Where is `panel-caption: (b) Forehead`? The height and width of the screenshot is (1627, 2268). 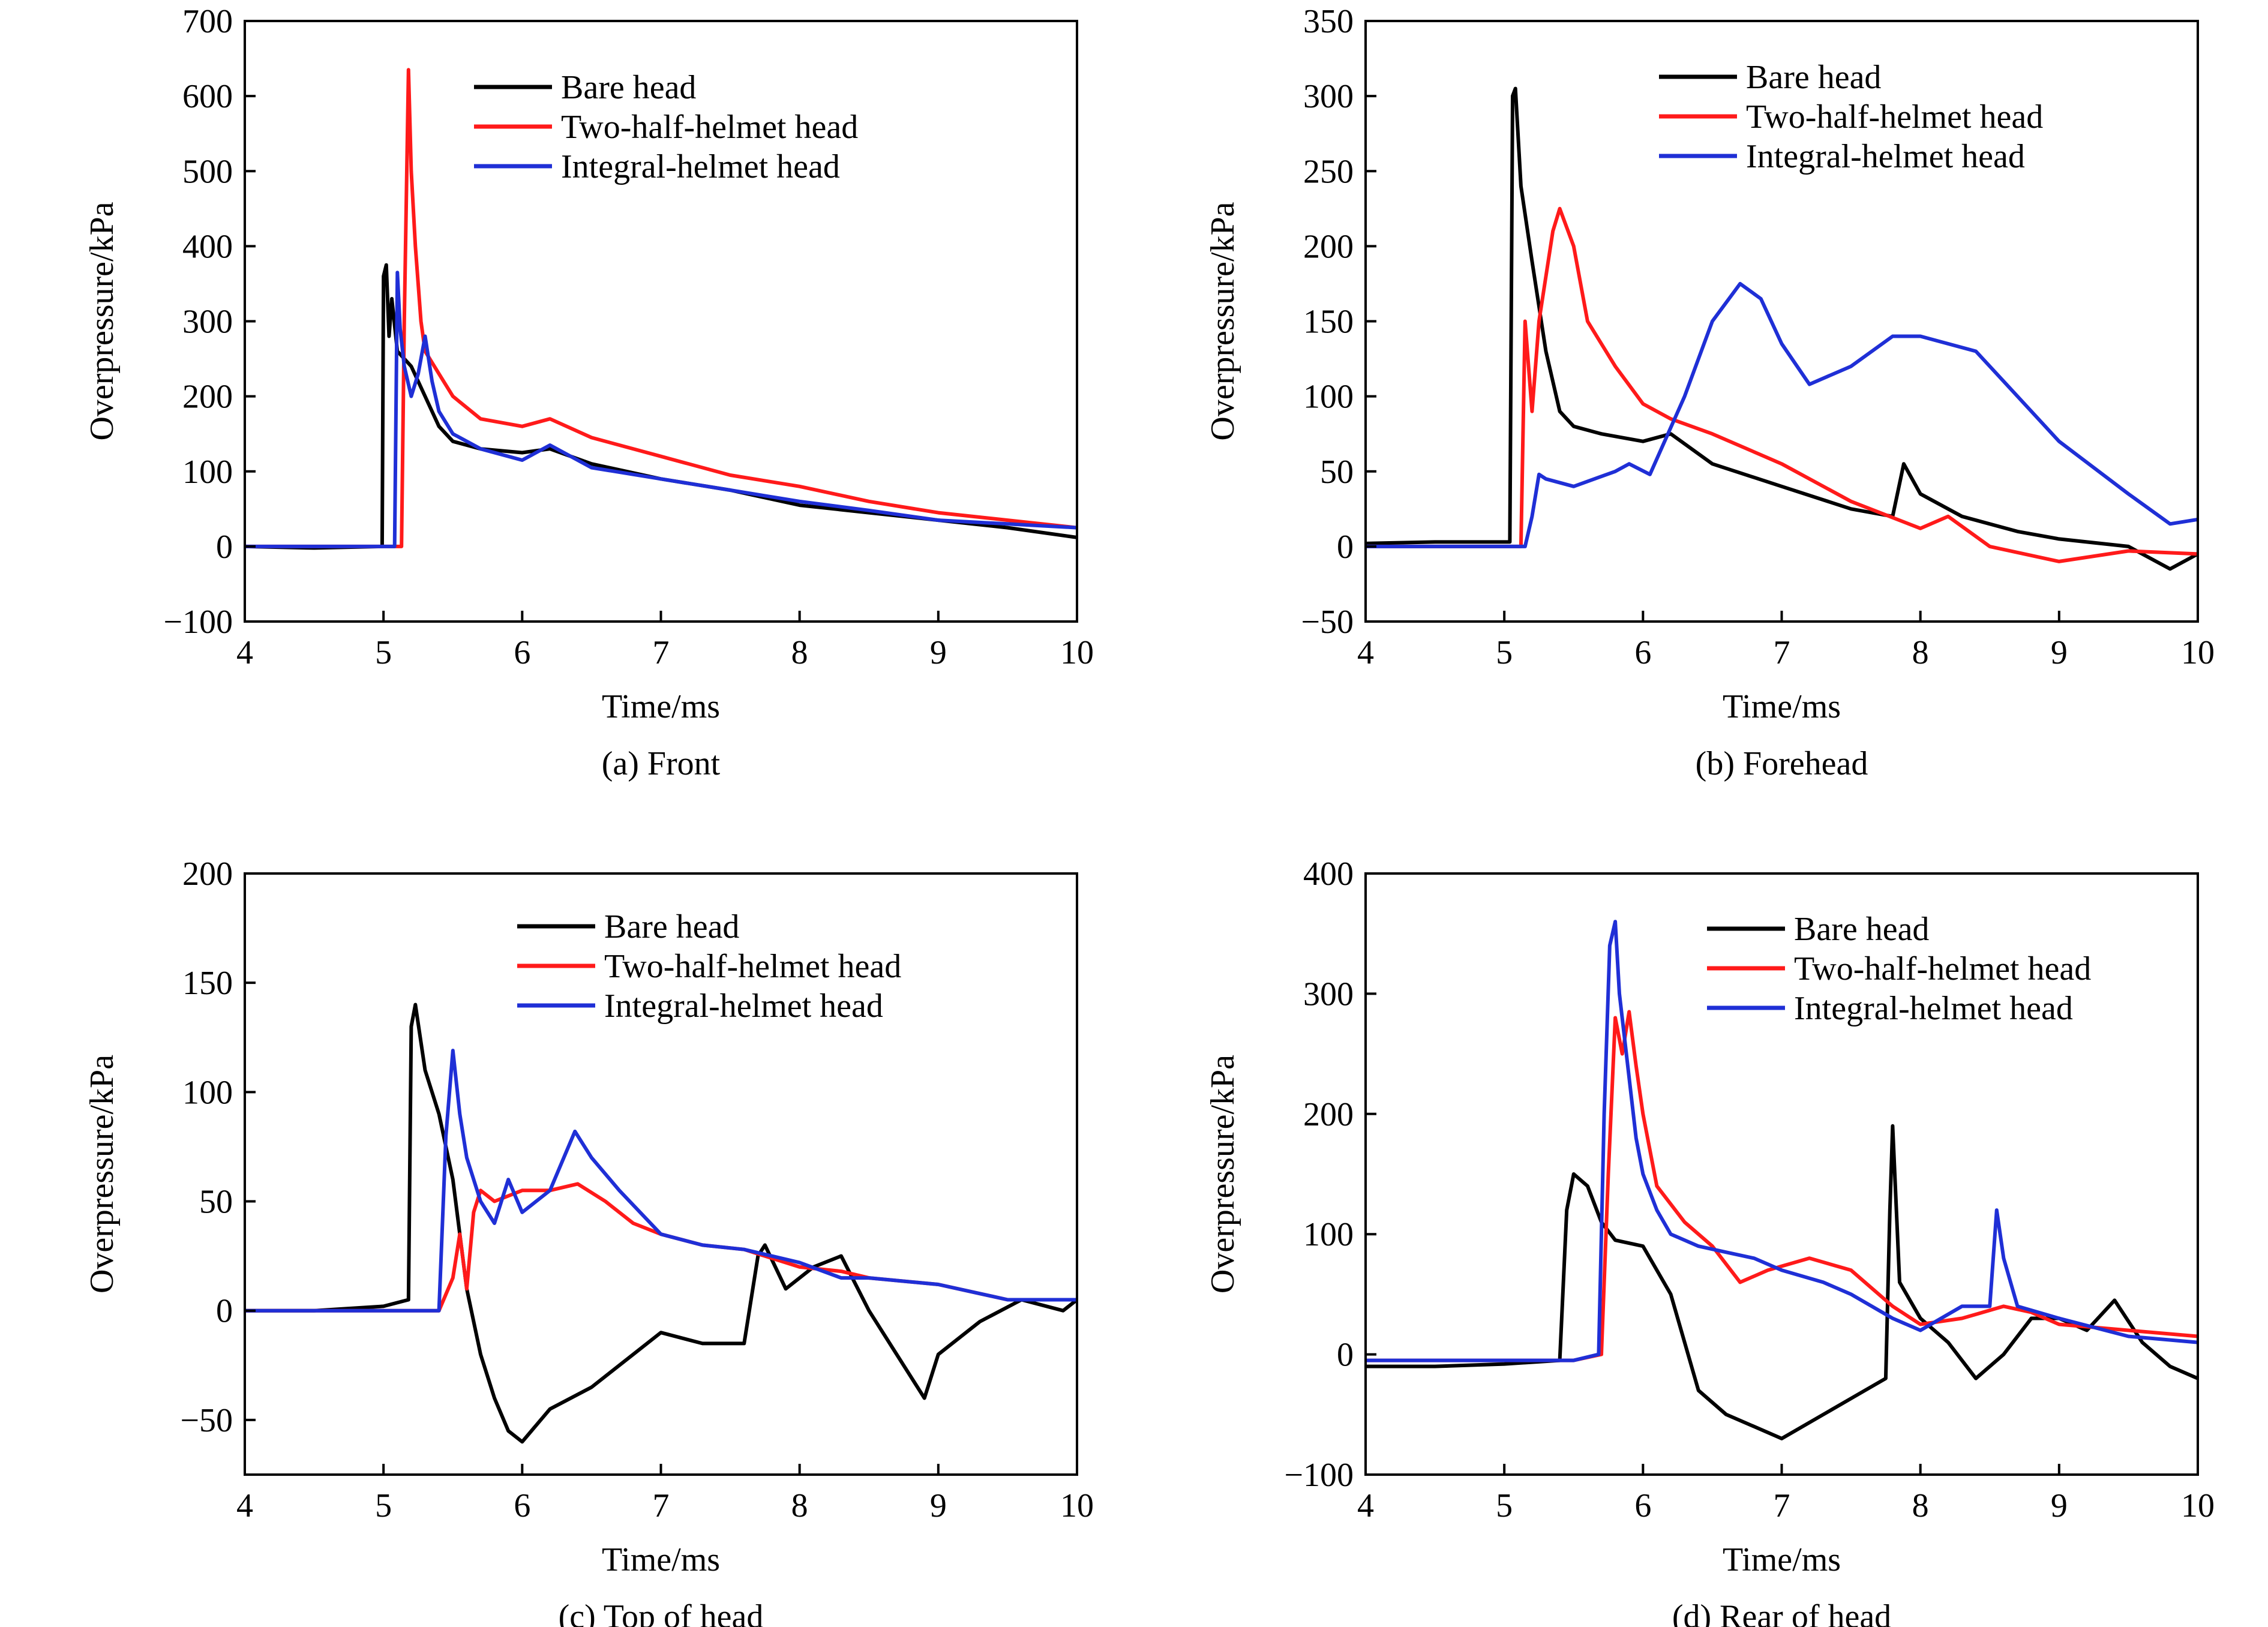
panel-caption: (b) Forehead is located at coordinates (1782, 764).